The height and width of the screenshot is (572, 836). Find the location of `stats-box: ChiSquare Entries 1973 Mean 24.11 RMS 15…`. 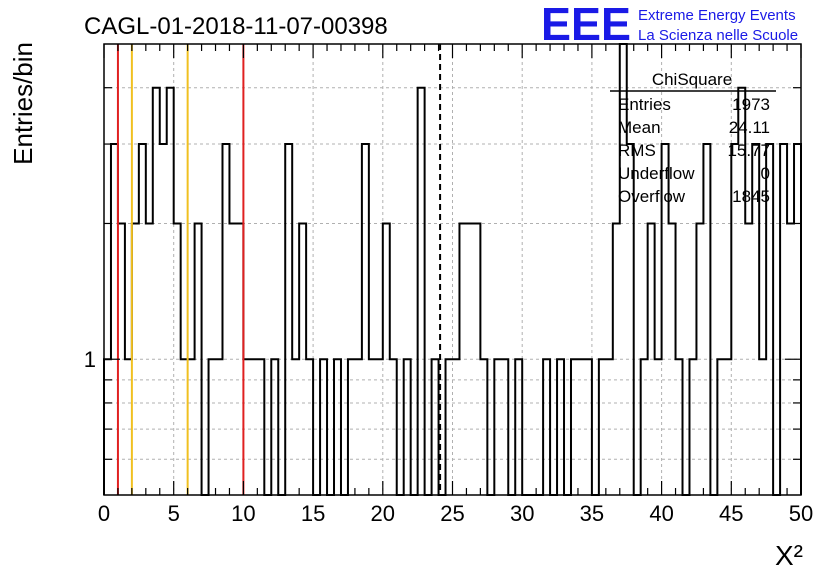

stats-box: ChiSquare Entries 1973 Mean 24.11 RMS 15… is located at coordinates (693, 138).